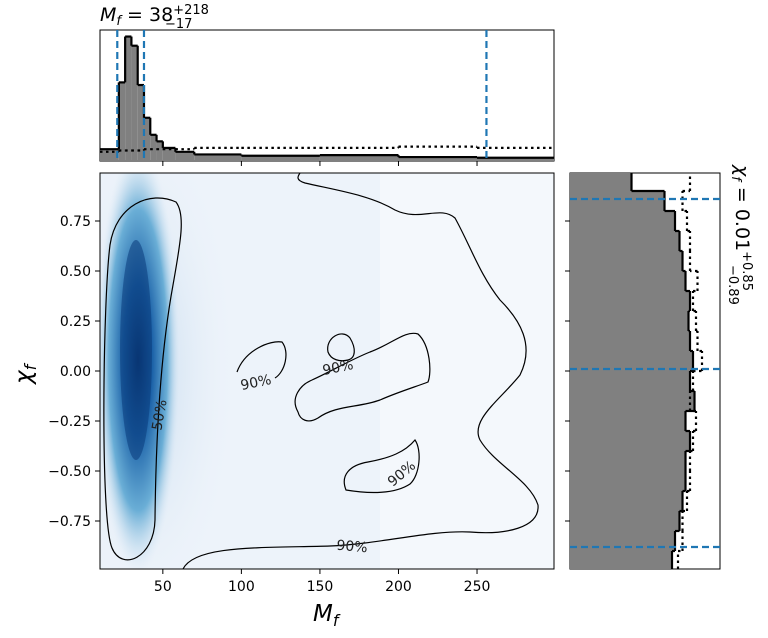 The height and width of the screenshot is (638, 768). What do you see at coordinates (69, 522) in the screenshot?
I see `y-tick-label: −0.75` at bounding box center [69, 522].